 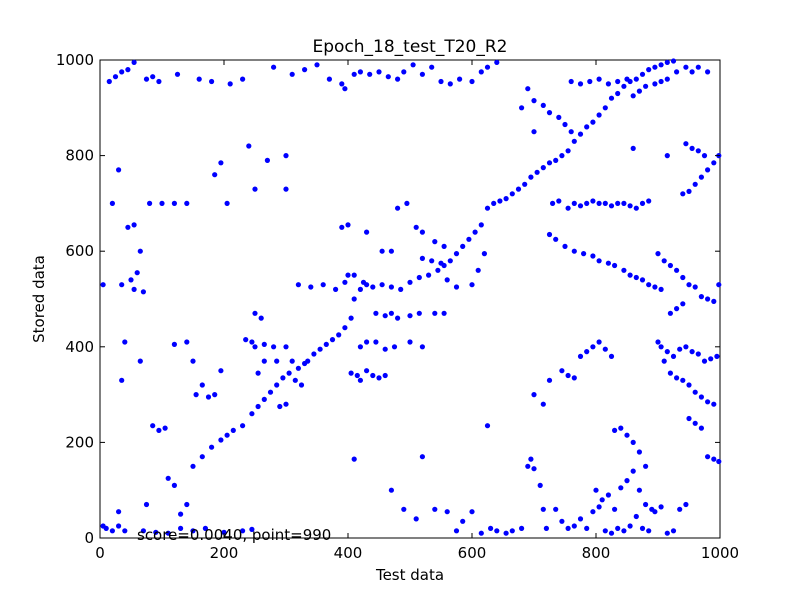 What do you see at coordinates (75, 60) in the screenshot?
I see `y-tick-label: 1000` at bounding box center [75, 60].